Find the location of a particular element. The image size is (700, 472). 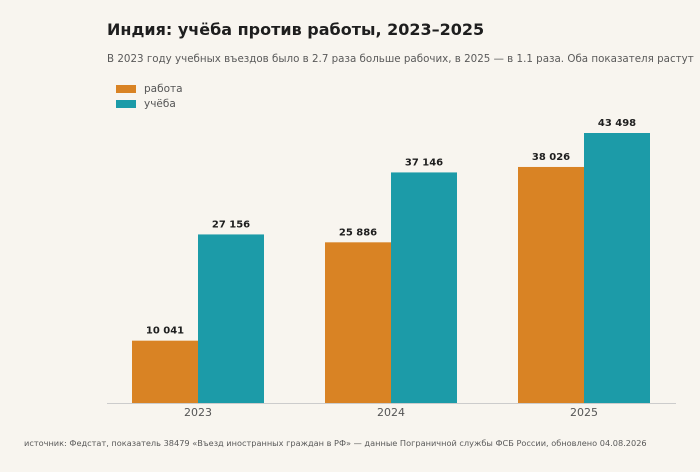

data-label-work-2024: 25 886 is located at coordinates (358, 232).